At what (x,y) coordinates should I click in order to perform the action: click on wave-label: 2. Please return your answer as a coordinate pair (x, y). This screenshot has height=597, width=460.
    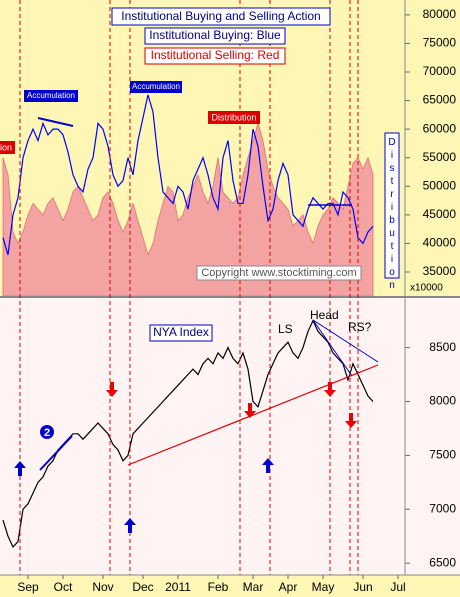
    Looking at the image, I should click on (47, 433).